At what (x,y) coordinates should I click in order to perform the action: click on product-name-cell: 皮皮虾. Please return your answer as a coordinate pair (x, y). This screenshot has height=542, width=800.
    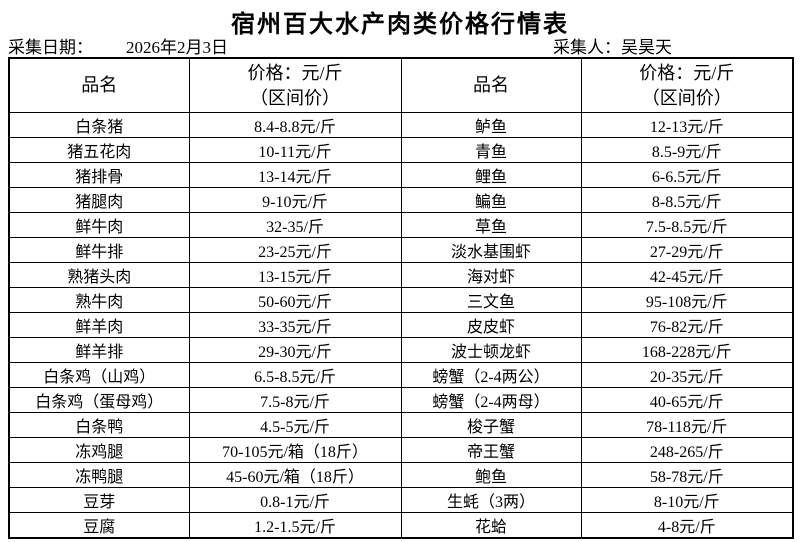
    Looking at the image, I should click on (491, 325).